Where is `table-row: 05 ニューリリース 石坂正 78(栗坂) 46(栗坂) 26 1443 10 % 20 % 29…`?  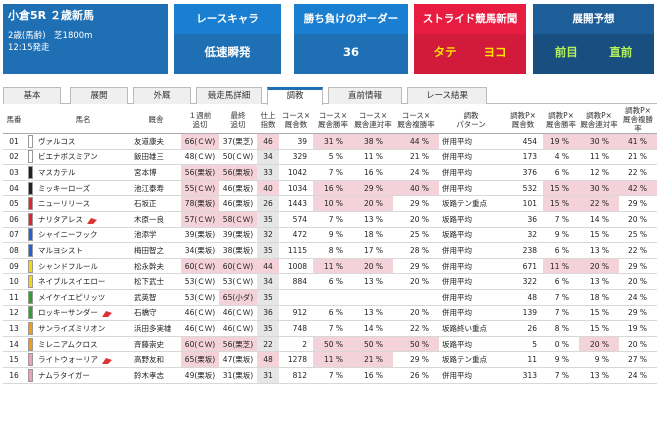 table-row: 05 ニューリリース 石坂正 78(栗坂) 46(栗坂) 26 1443 10 % 20 % 29… is located at coordinates (330, 203).